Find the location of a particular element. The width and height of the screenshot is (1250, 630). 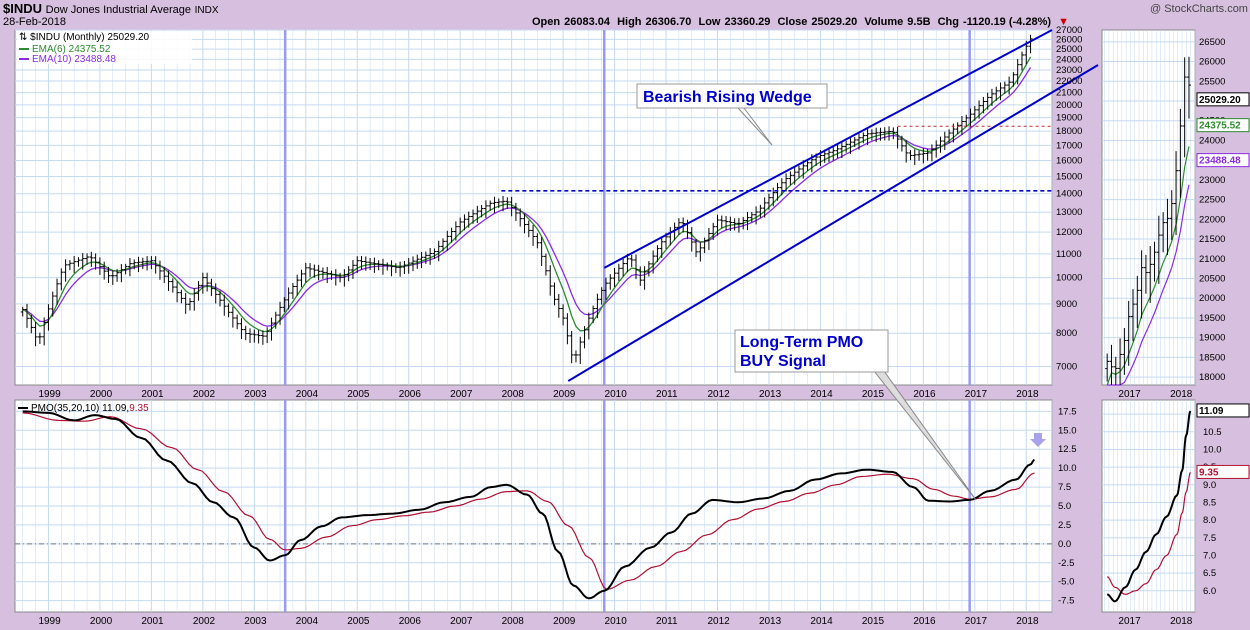

year-tick-label: 2009 is located at coordinates (564, 394).